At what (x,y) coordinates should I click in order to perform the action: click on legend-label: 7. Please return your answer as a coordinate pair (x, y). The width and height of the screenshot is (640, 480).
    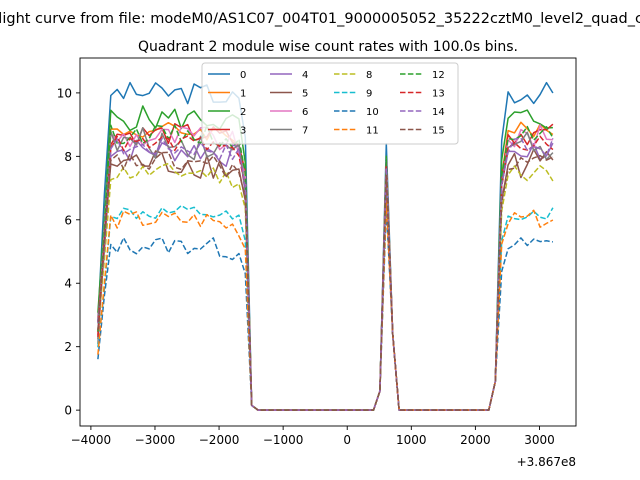
    Looking at the image, I should click on (305, 131).